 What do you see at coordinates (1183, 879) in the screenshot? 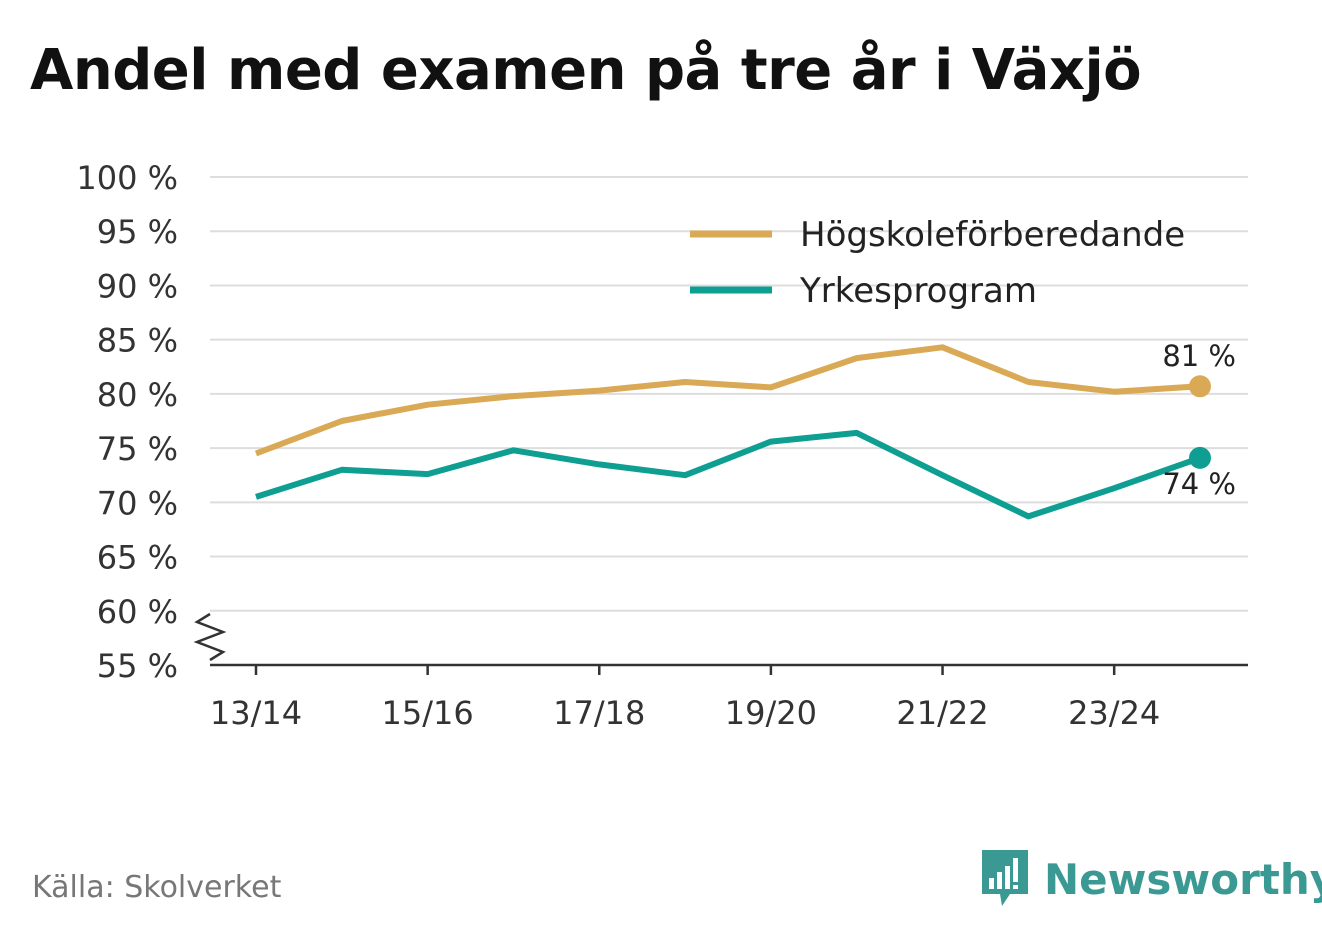
I see `brand-name: Newsworthy` at bounding box center [1183, 879].